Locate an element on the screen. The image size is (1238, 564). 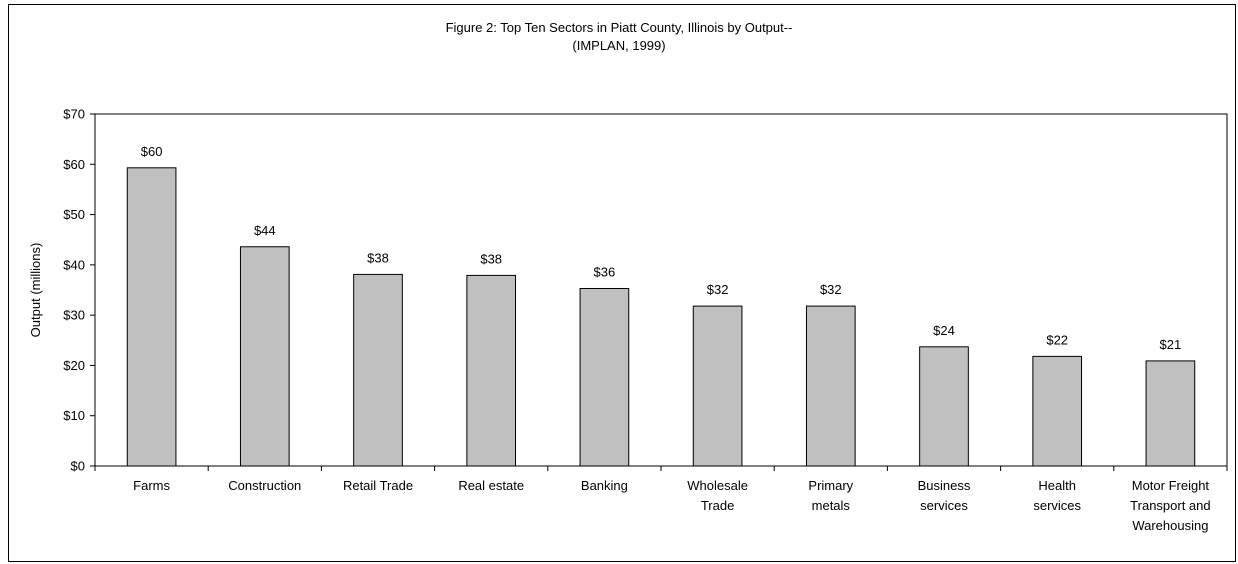
y-tick-label: $40 is located at coordinates (74, 264).